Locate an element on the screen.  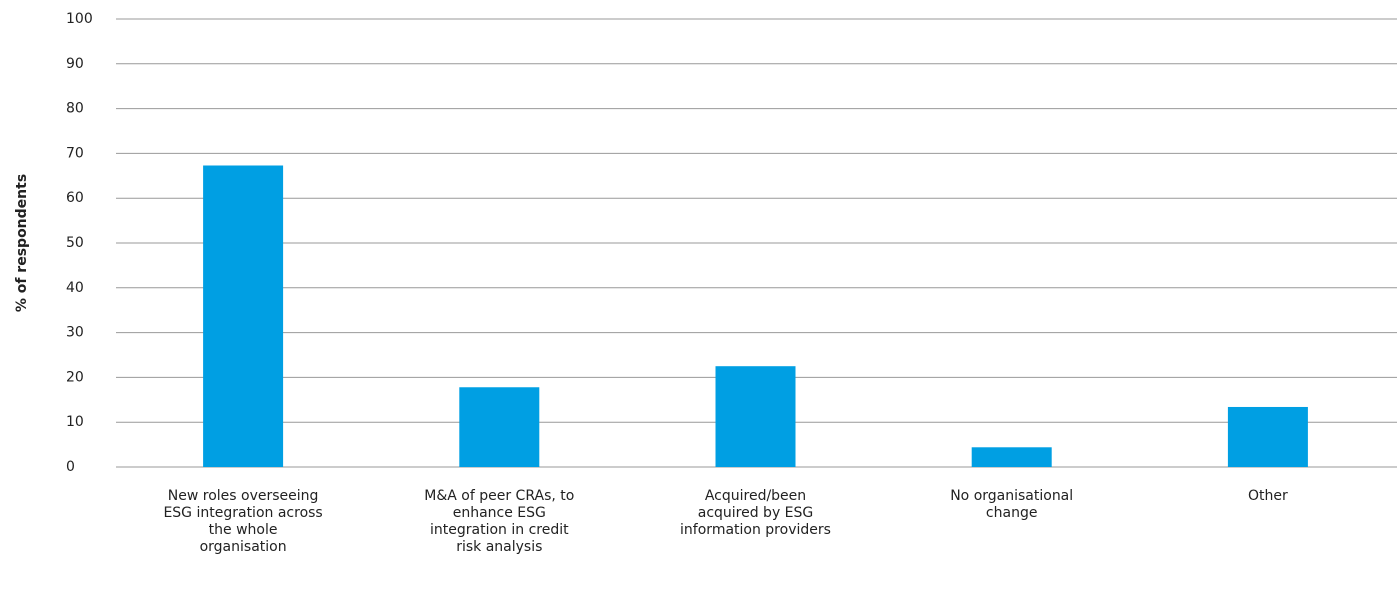
y-tick-label: 20 is located at coordinates (75, 377).